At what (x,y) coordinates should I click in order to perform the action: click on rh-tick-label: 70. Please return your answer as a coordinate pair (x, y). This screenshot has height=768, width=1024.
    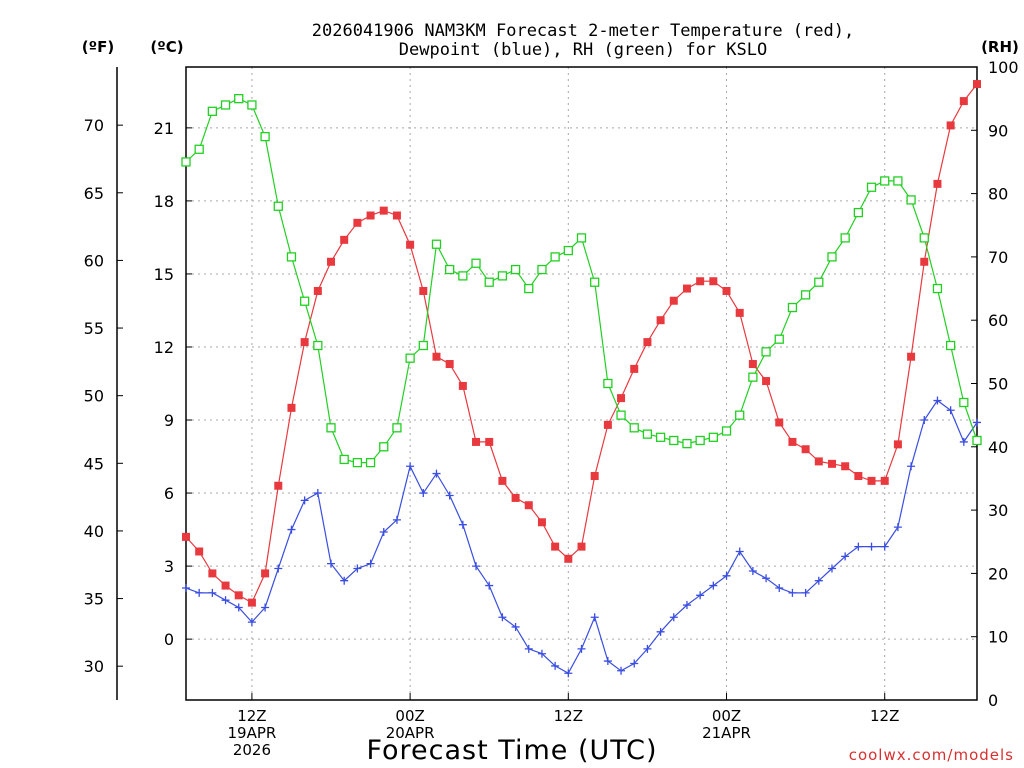
    Looking at the image, I should click on (998, 257).